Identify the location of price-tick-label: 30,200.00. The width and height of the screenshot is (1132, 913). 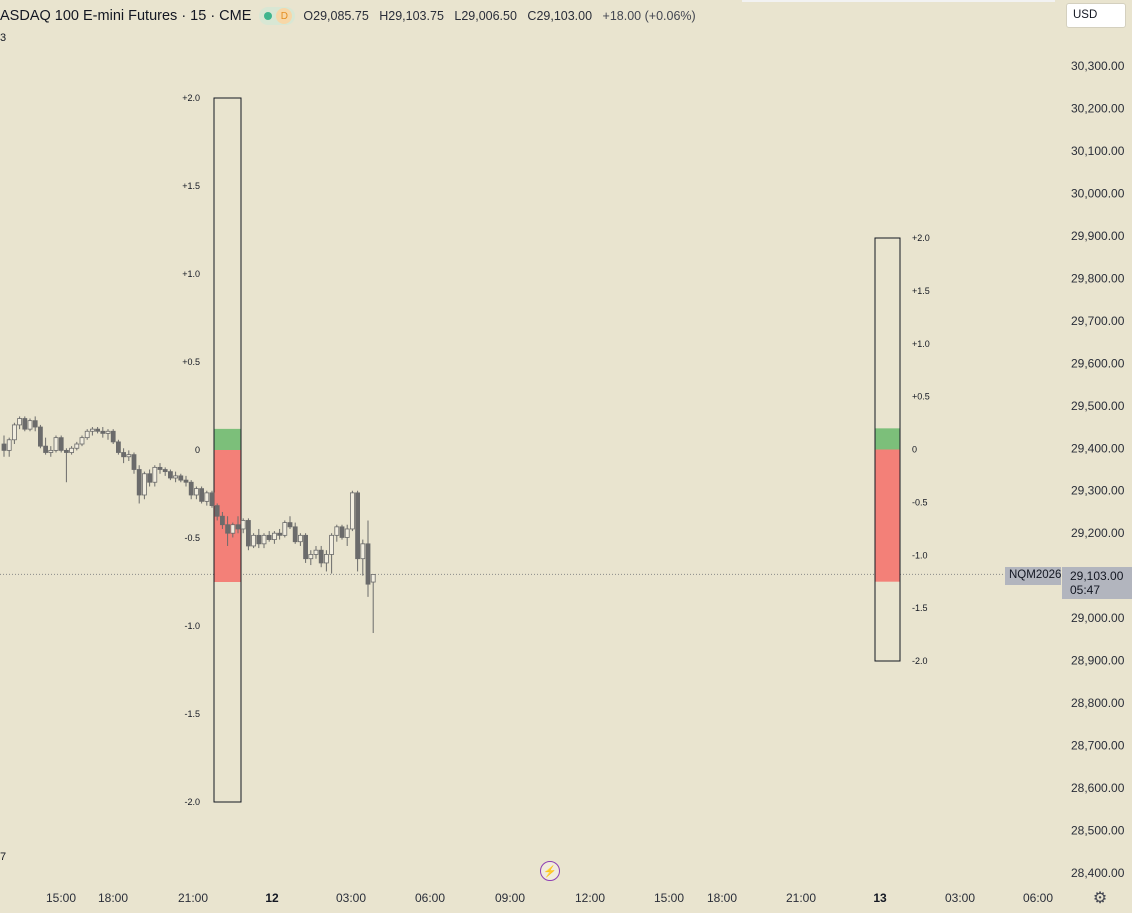
(1098, 108).